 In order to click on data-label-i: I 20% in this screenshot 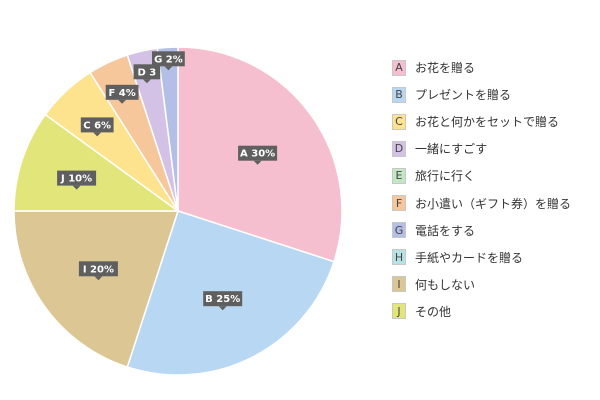, I will do `click(98, 271)`.